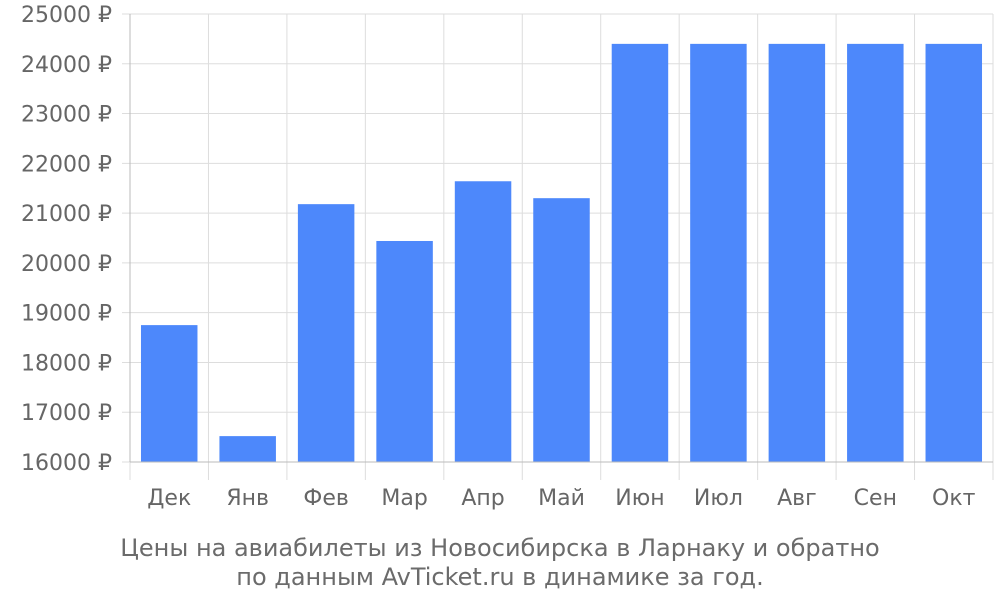  I want to click on x-tick-labels: Дек Янв Фев Мар Апр Май Июн Июл Авг Сен Окт, so click(561, 498).